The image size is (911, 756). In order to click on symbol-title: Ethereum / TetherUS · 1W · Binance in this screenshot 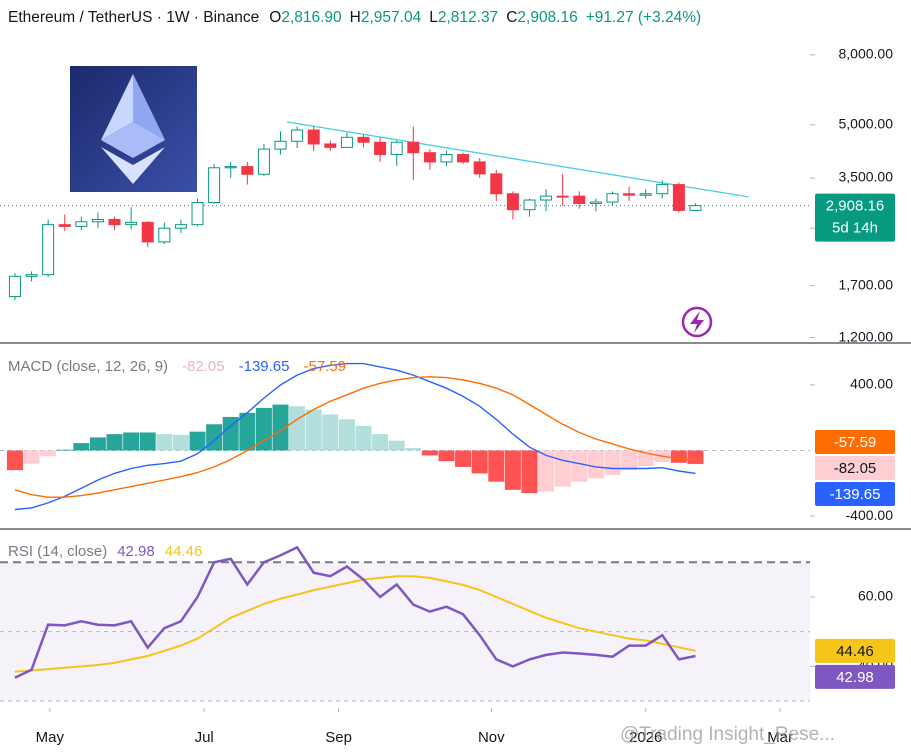, I will do `click(133, 17)`.